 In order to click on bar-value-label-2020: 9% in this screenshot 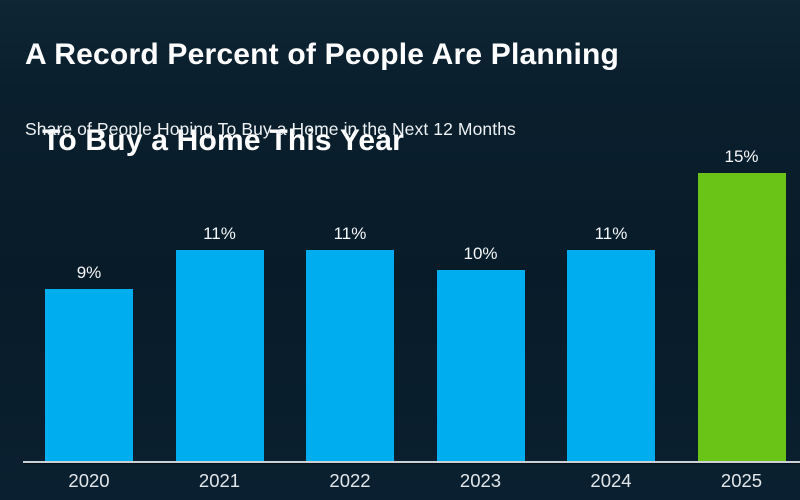, I will do `click(89, 273)`.